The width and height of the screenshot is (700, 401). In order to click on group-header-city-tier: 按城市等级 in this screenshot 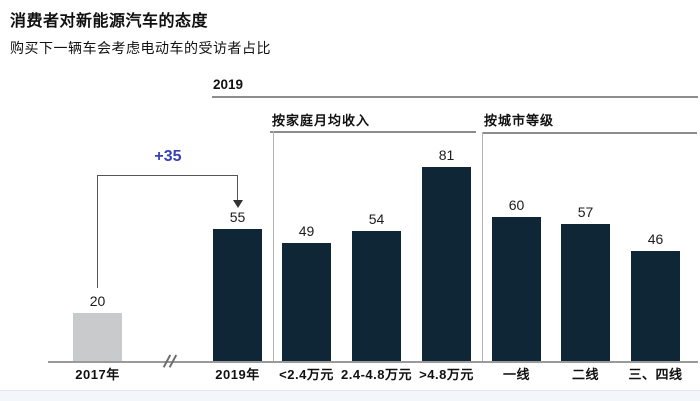, I will do `click(519, 120)`.